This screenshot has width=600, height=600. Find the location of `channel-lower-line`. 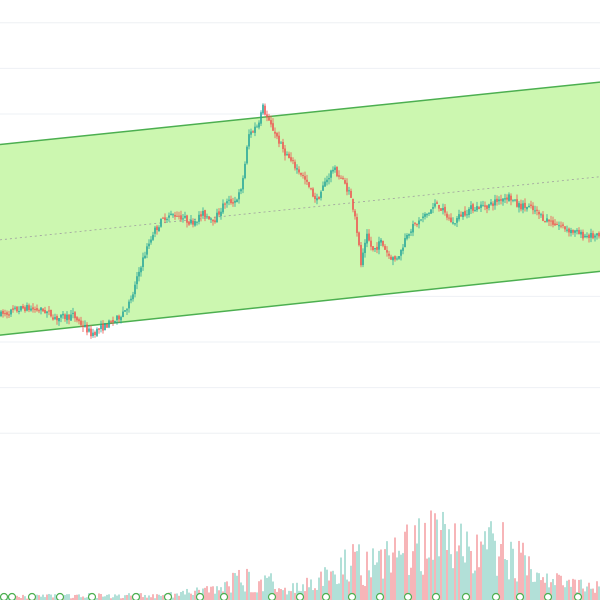

channel-lower-line is located at coordinates (300, 303).